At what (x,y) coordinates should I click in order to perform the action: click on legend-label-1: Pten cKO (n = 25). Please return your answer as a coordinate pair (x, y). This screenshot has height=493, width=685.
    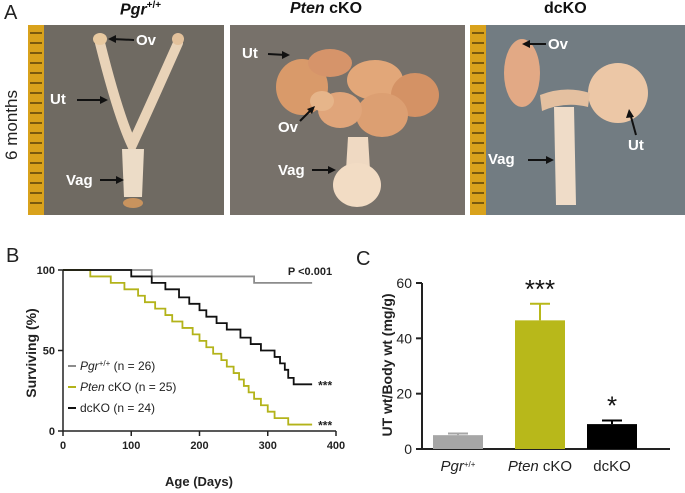
    Looking at the image, I should click on (128, 387).